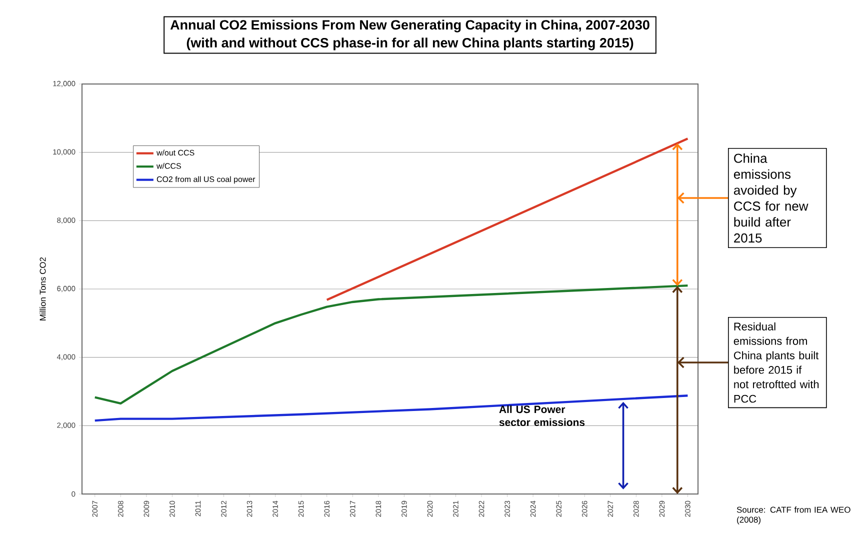 The width and height of the screenshot is (851, 535). I want to click on chart-subtitle: (with and without CCS phase-in for all new China plants starting 2015), so click(410, 44).